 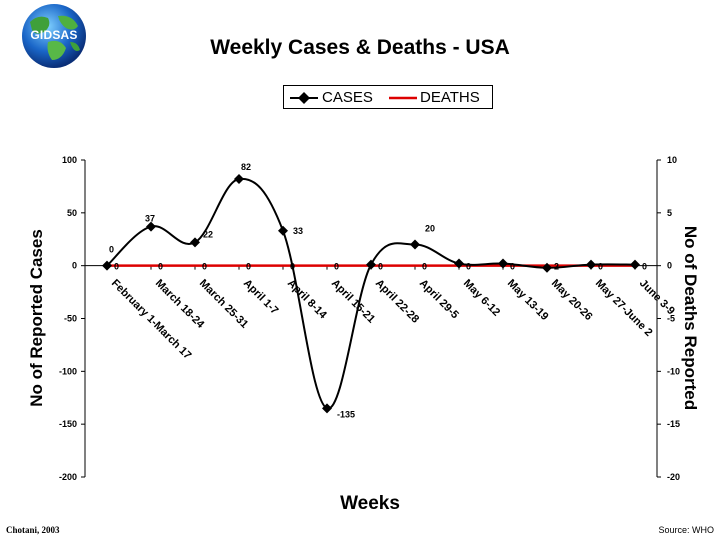 What do you see at coordinates (111, 250) in the screenshot?
I see `cases-data-label: 0` at bounding box center [111, 250].